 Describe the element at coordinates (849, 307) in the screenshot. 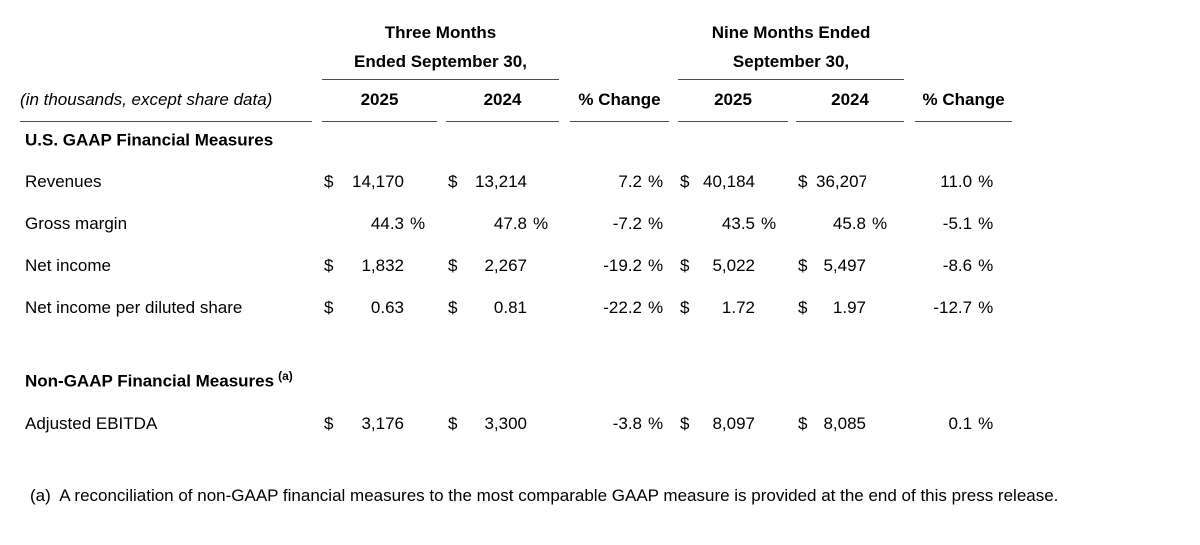

I see `cell-value: 1.97` at that location.